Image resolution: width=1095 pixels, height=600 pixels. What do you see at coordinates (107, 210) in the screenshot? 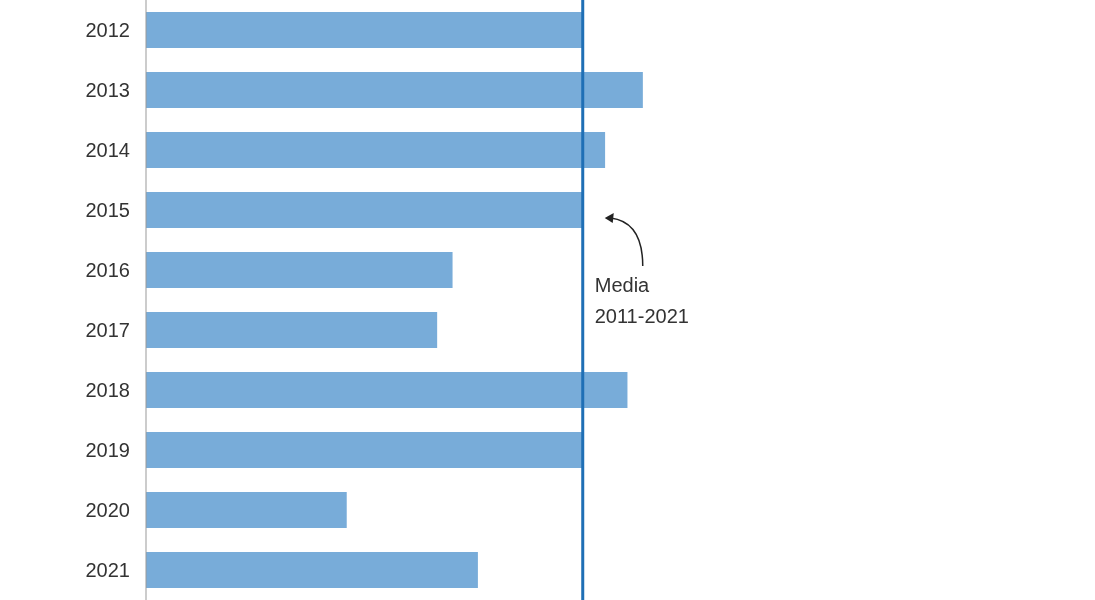
I see `y-tick-label: 2015` at bounding box center [107, 210].